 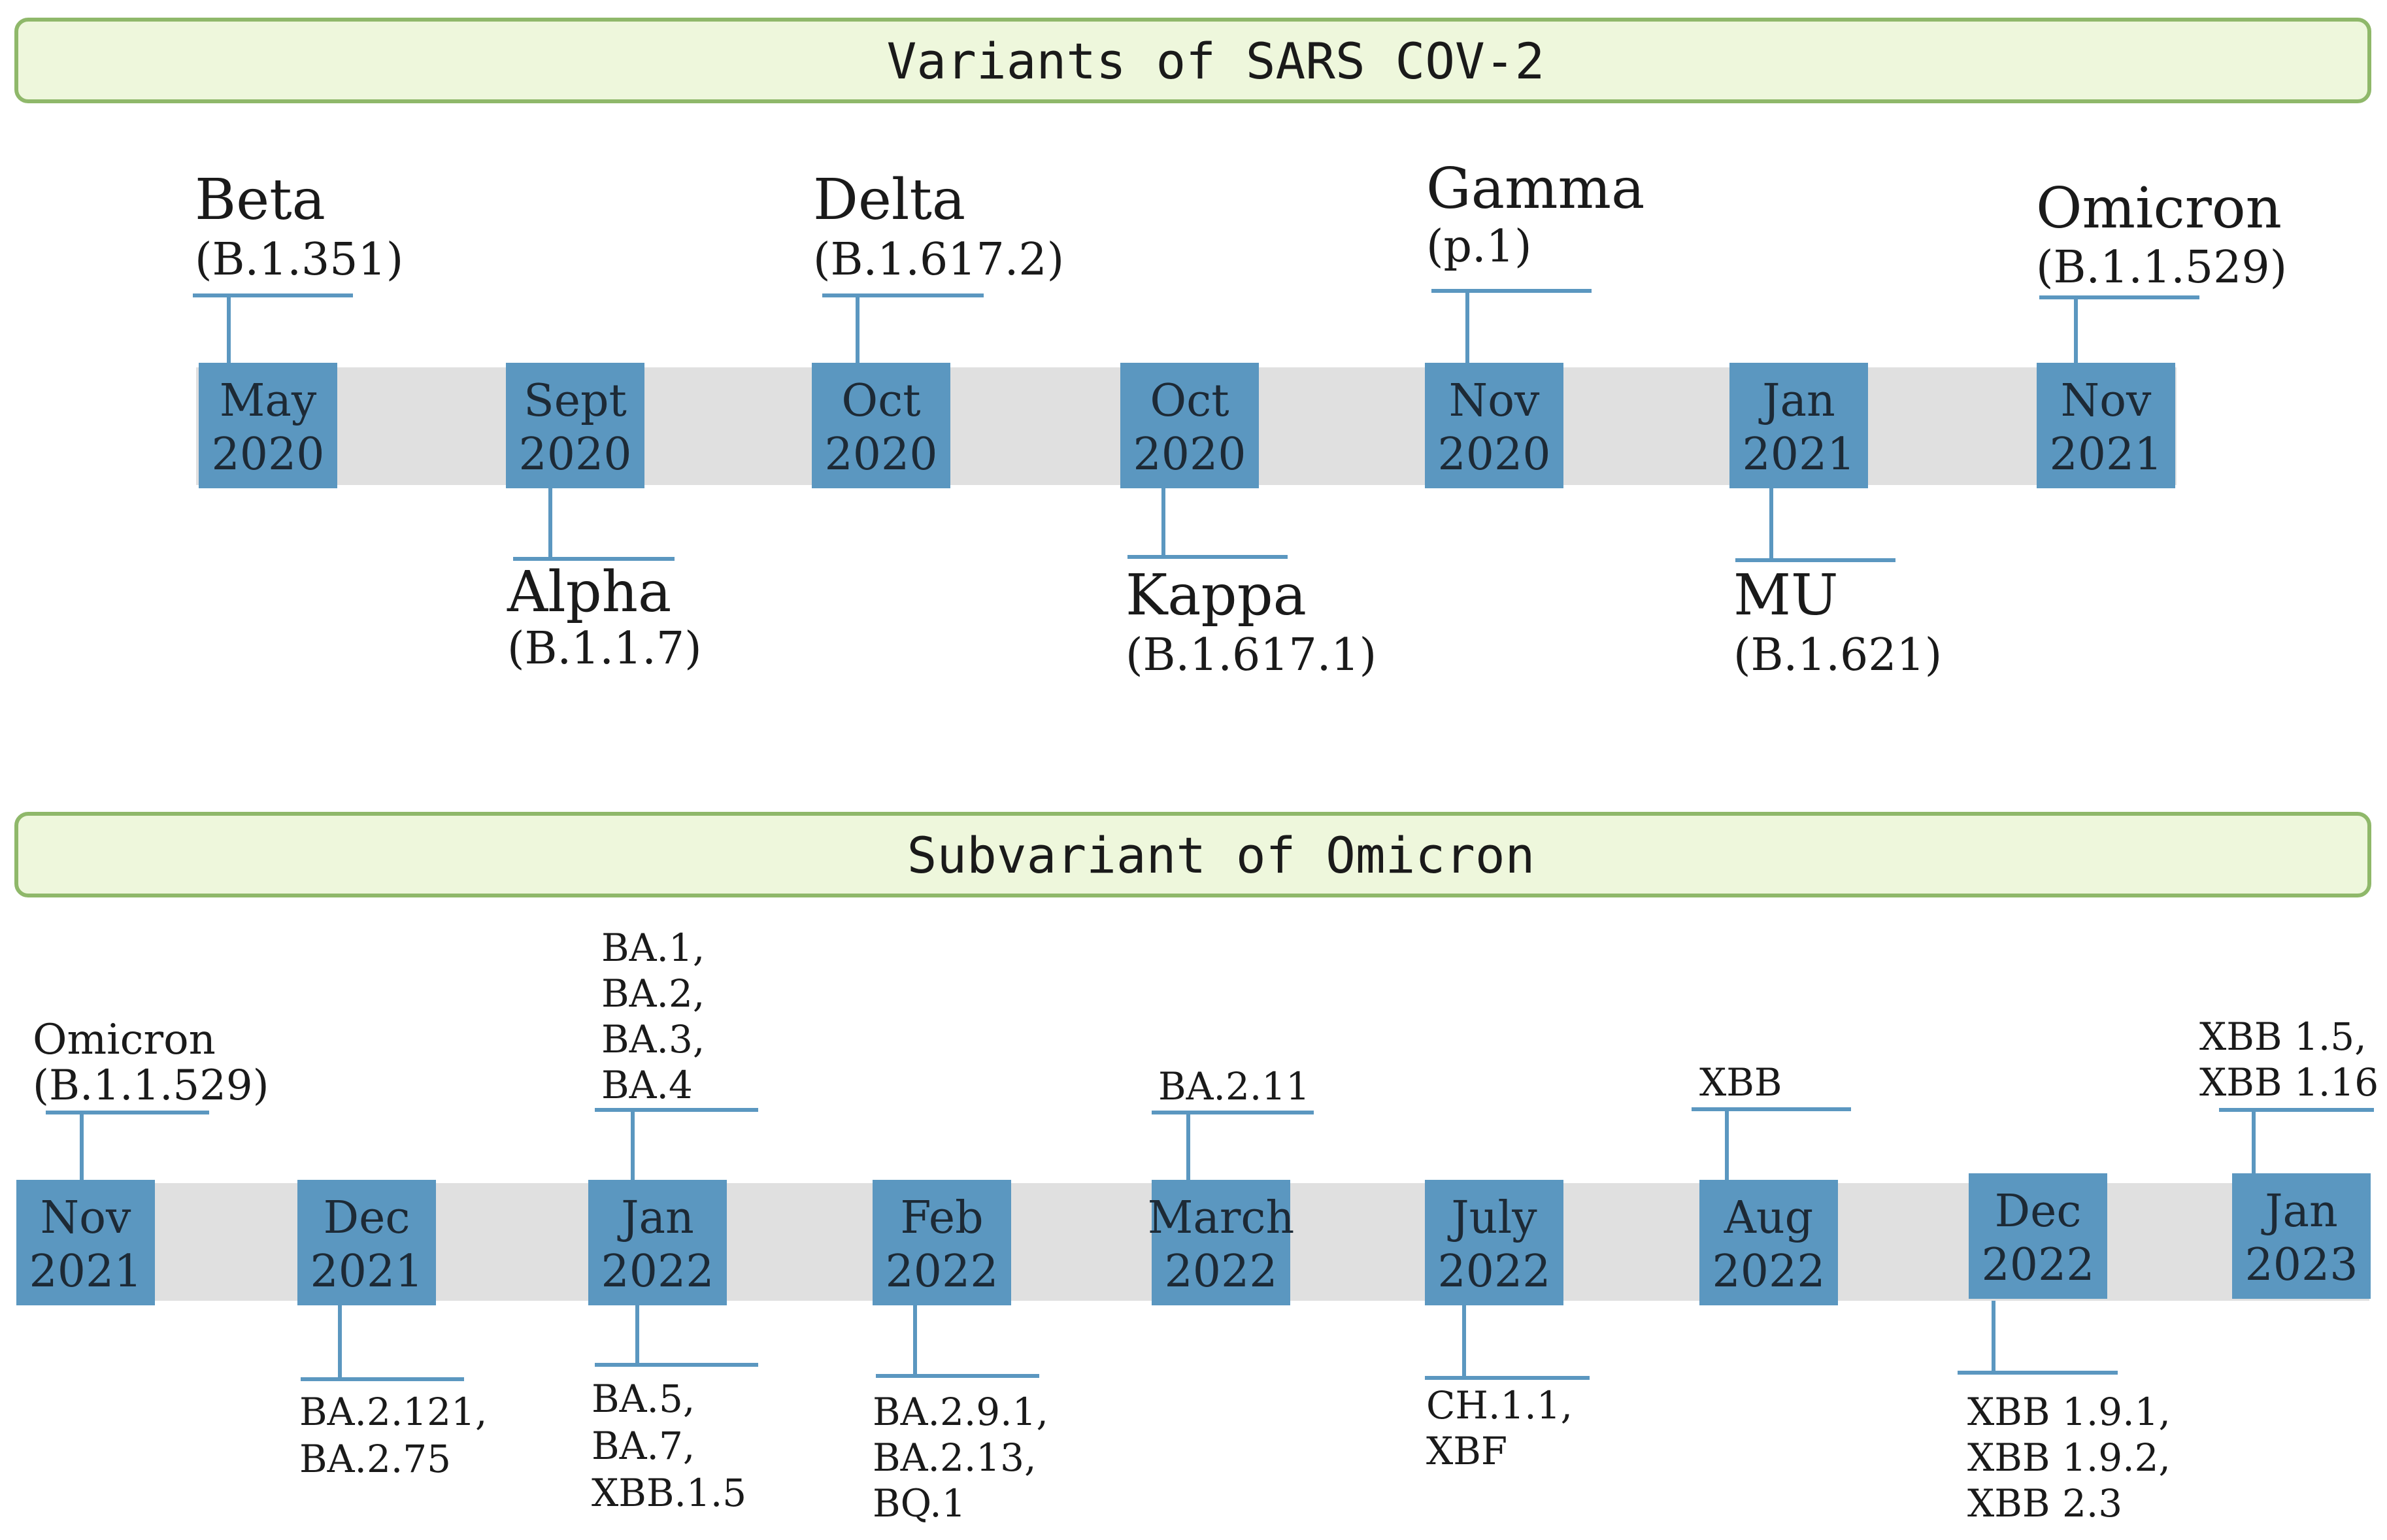 What do you see at coordinates (1248, 522) in the screenshot?
I see `variant-kappa: Oct 2020 Kappa (B.1.617.1)` at bounding box center [1248, 522].